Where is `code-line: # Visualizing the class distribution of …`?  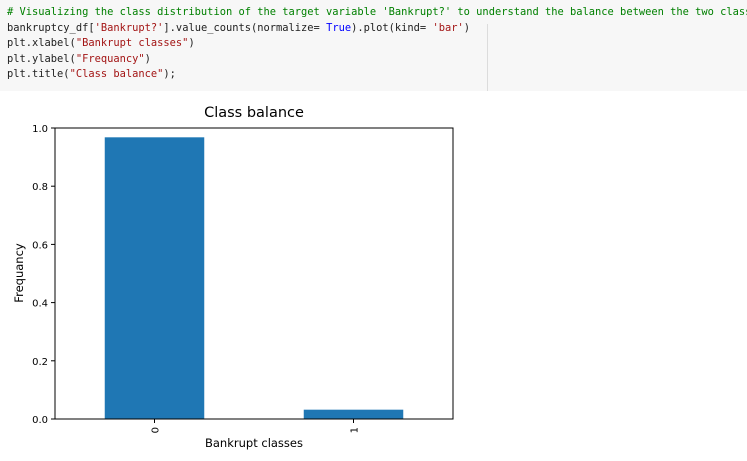 code-line: # Visualizing the class distribution of … is located at coordinates (377, 13).